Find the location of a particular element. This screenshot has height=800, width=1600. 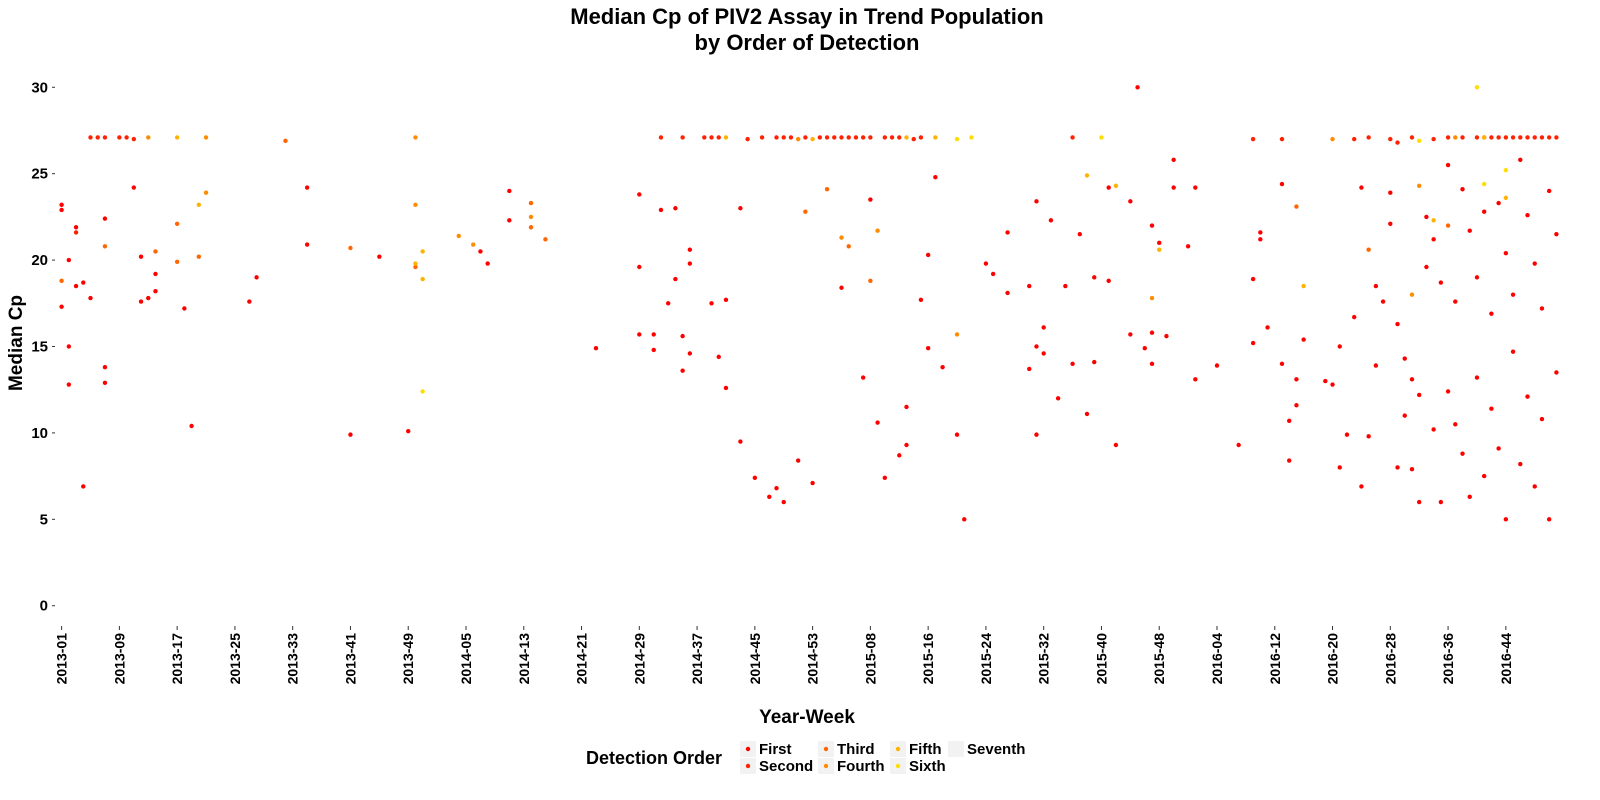

y-tick-label: 5 is located at coordinates (44, 519).